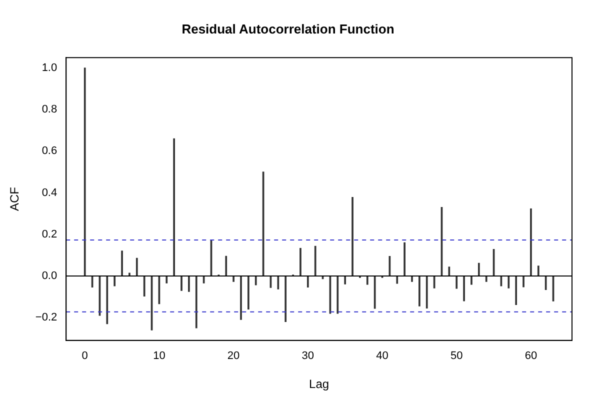  I want to click on x-tick-label: 50, so click(456, 356).